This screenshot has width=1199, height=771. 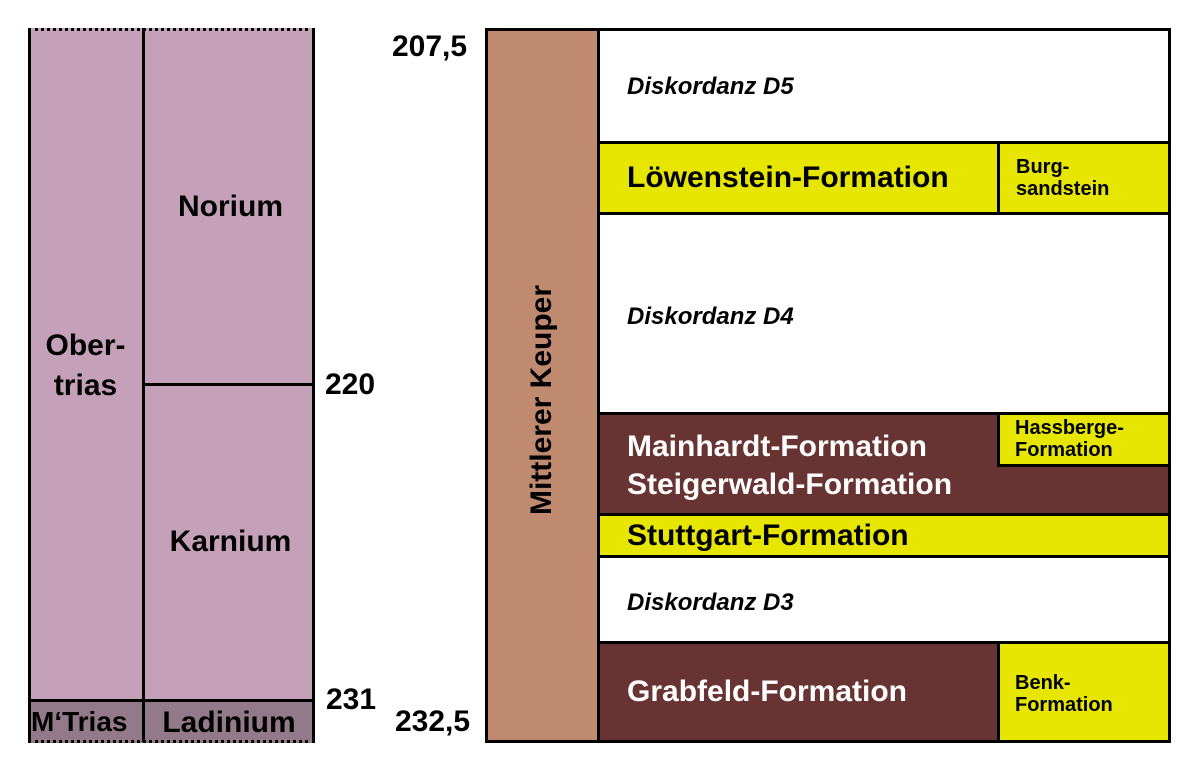 I want to click on norium-karnium-boundary, so click(x=229, y=384).